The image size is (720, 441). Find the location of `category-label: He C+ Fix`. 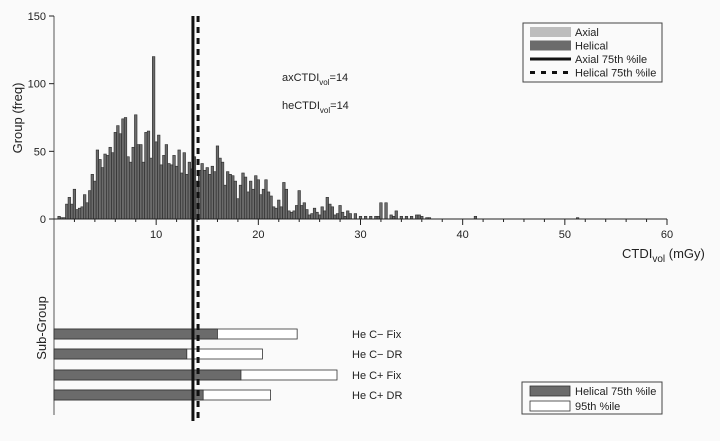

category-label: He C+ Fix is located at coordinates (377, 376).